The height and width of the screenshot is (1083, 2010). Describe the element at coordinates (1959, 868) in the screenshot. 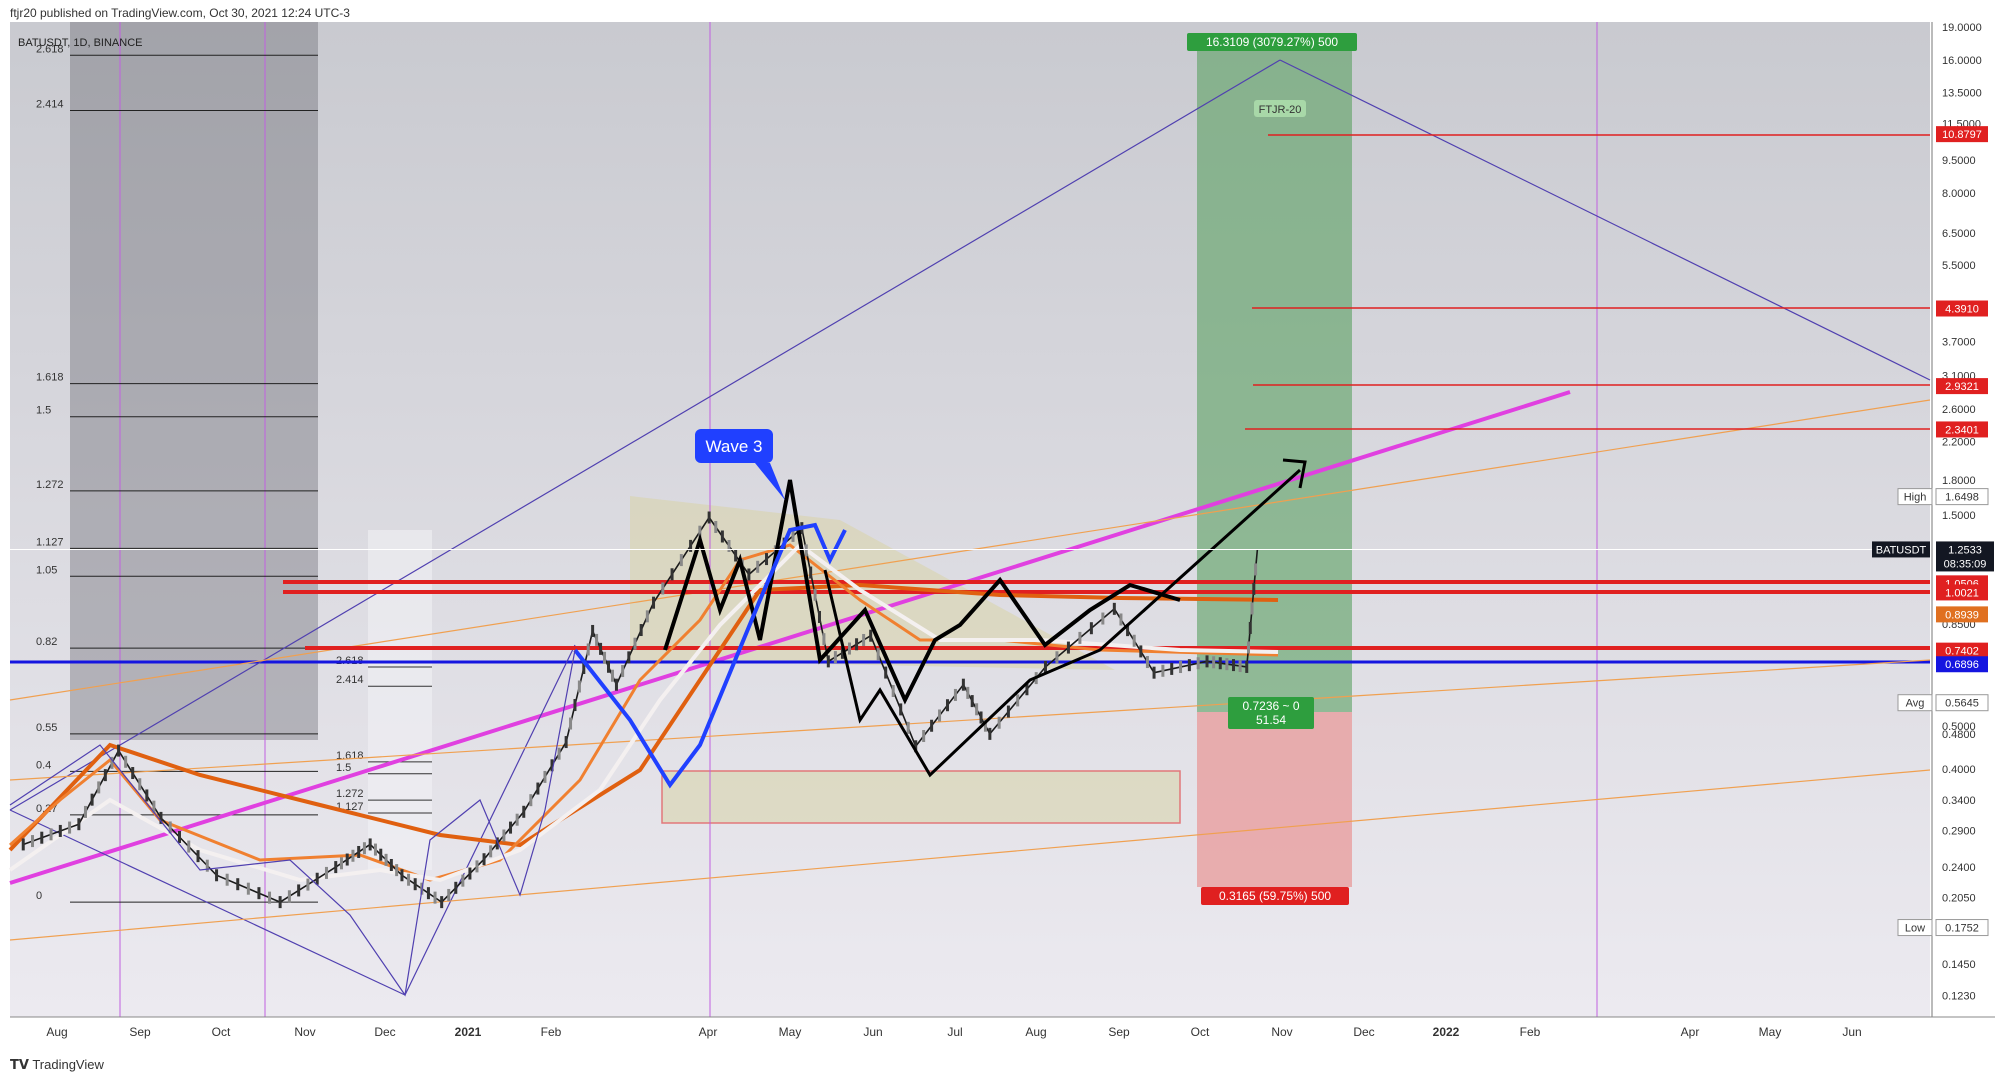

I see `y-axis-tick: 0.2400` at that location.